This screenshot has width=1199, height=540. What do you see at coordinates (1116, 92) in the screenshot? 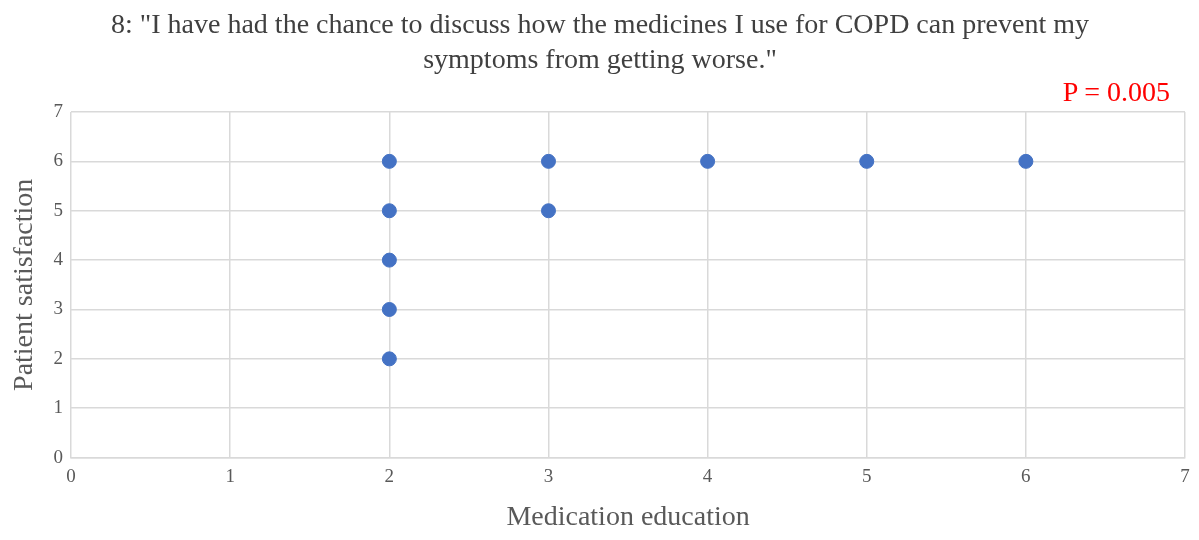
I see `text: P = 0.005` at bounding box center [1116, 92].